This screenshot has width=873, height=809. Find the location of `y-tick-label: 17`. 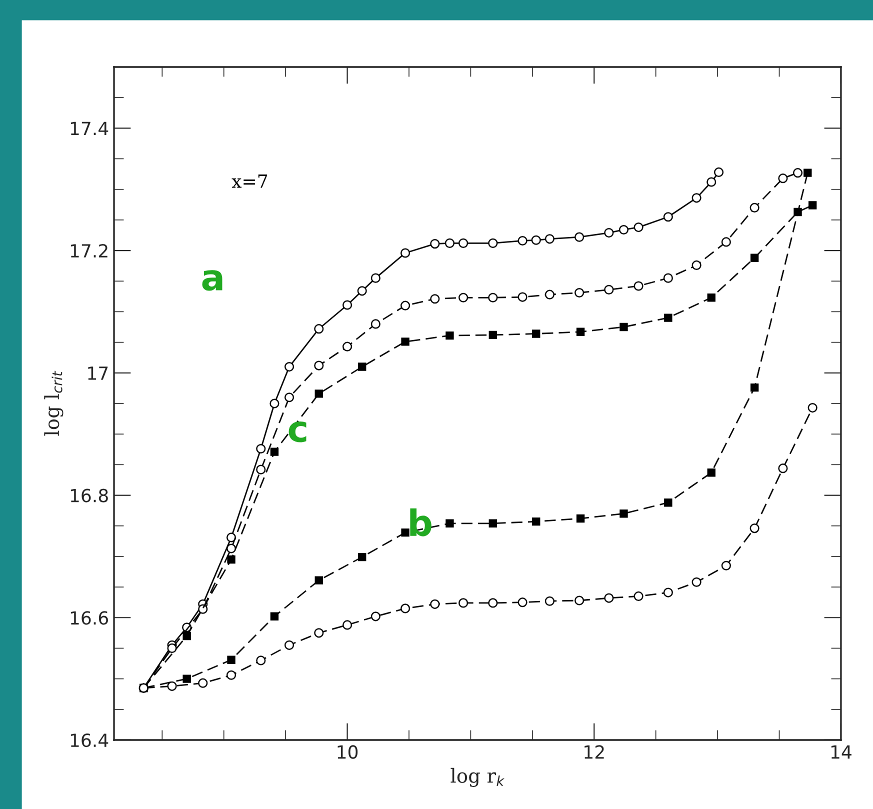

y-tick-label: 17 is located at coordinates (98, 373).